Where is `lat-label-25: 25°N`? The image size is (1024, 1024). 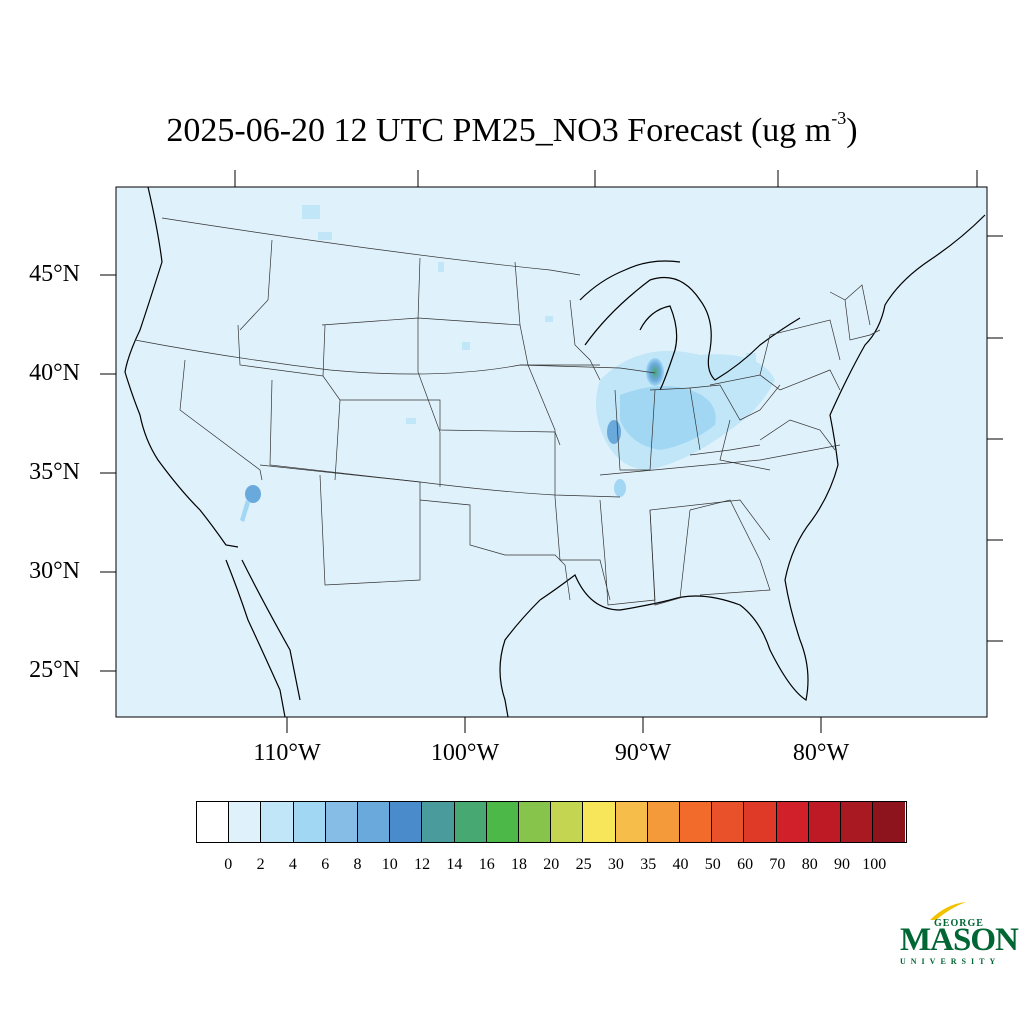
lat-label-25: 25°N is located at coordinates (54, 670).